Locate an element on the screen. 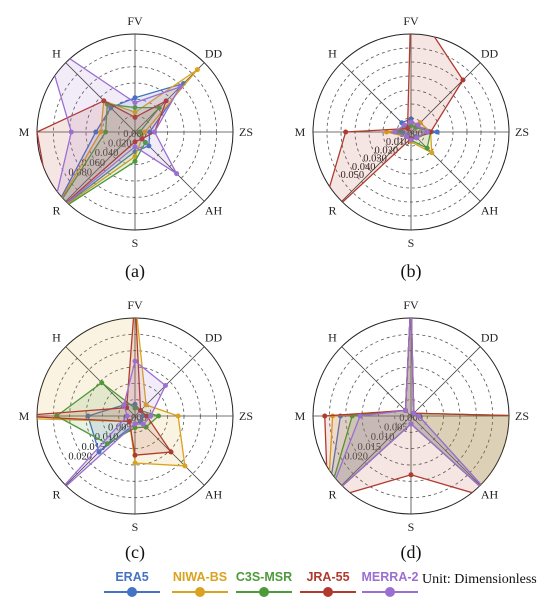 The width and height of the screenshot is (550, 605). tick-label: 0.015 is located at coordinates (94, 447).